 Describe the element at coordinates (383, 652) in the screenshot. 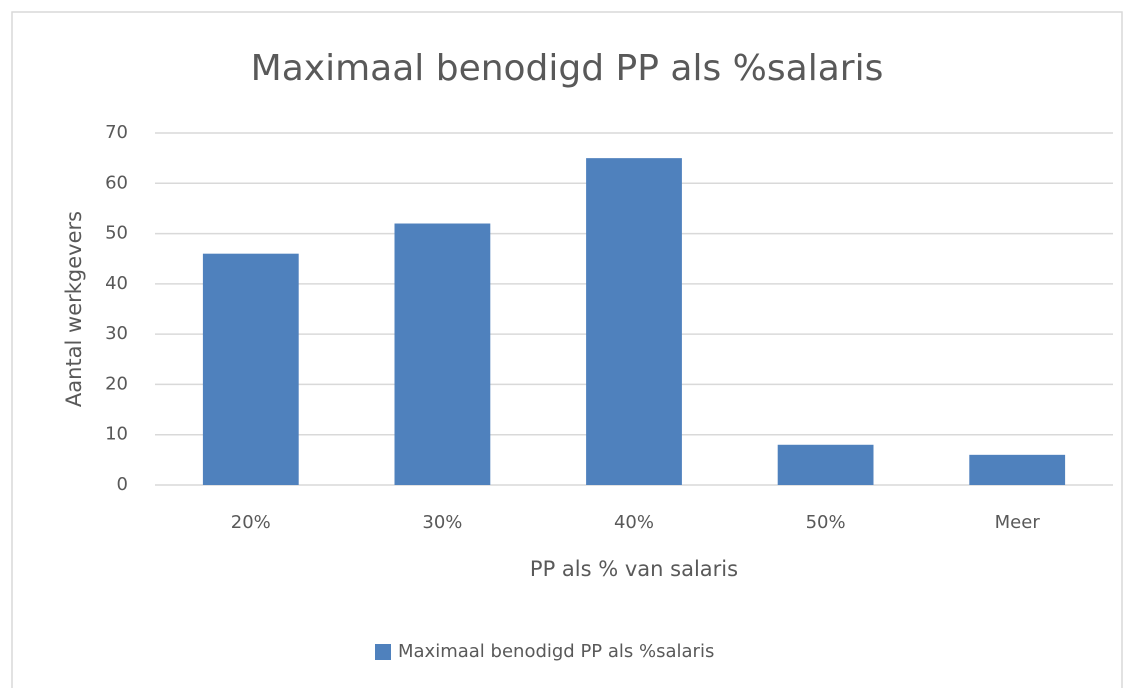

I see `legend-swatch` at that location.